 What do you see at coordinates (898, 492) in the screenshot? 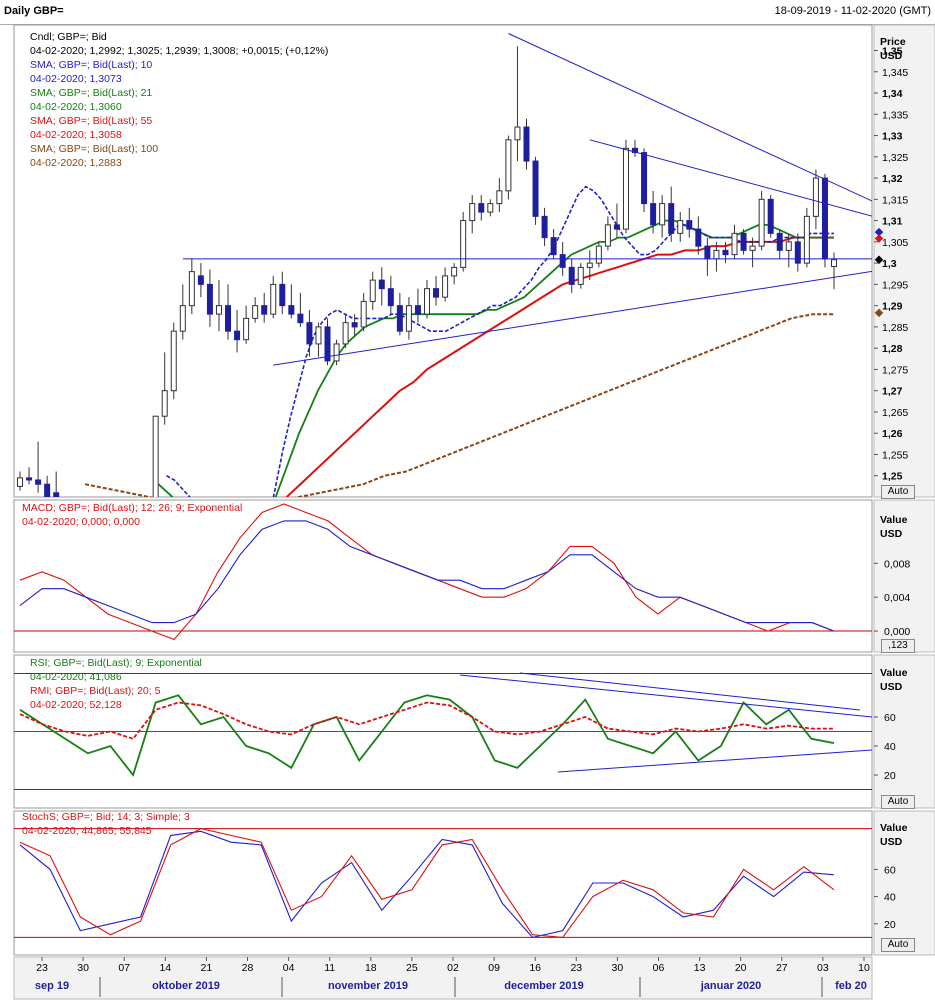
I see `price-auto-button: Auto` at bounding box center [898, 492].